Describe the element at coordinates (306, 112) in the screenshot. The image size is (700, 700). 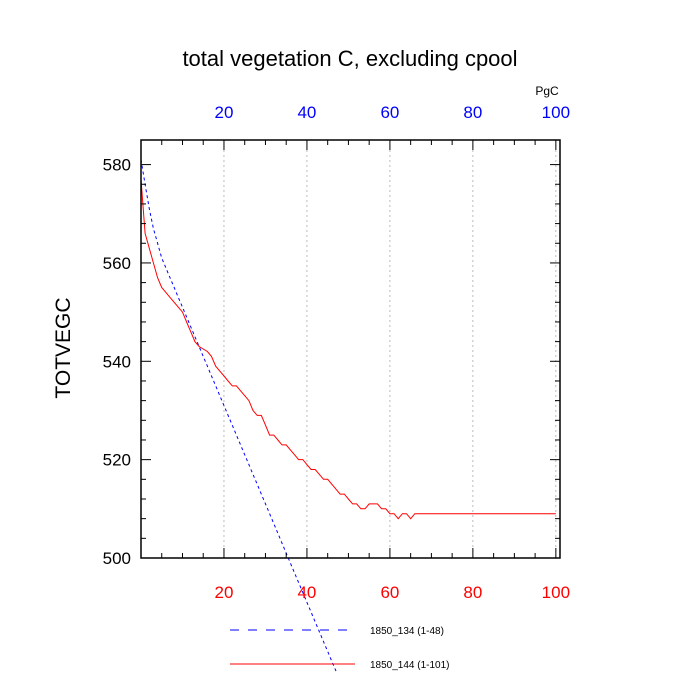
I see `x-top-tick-label-40: 40` at that location.